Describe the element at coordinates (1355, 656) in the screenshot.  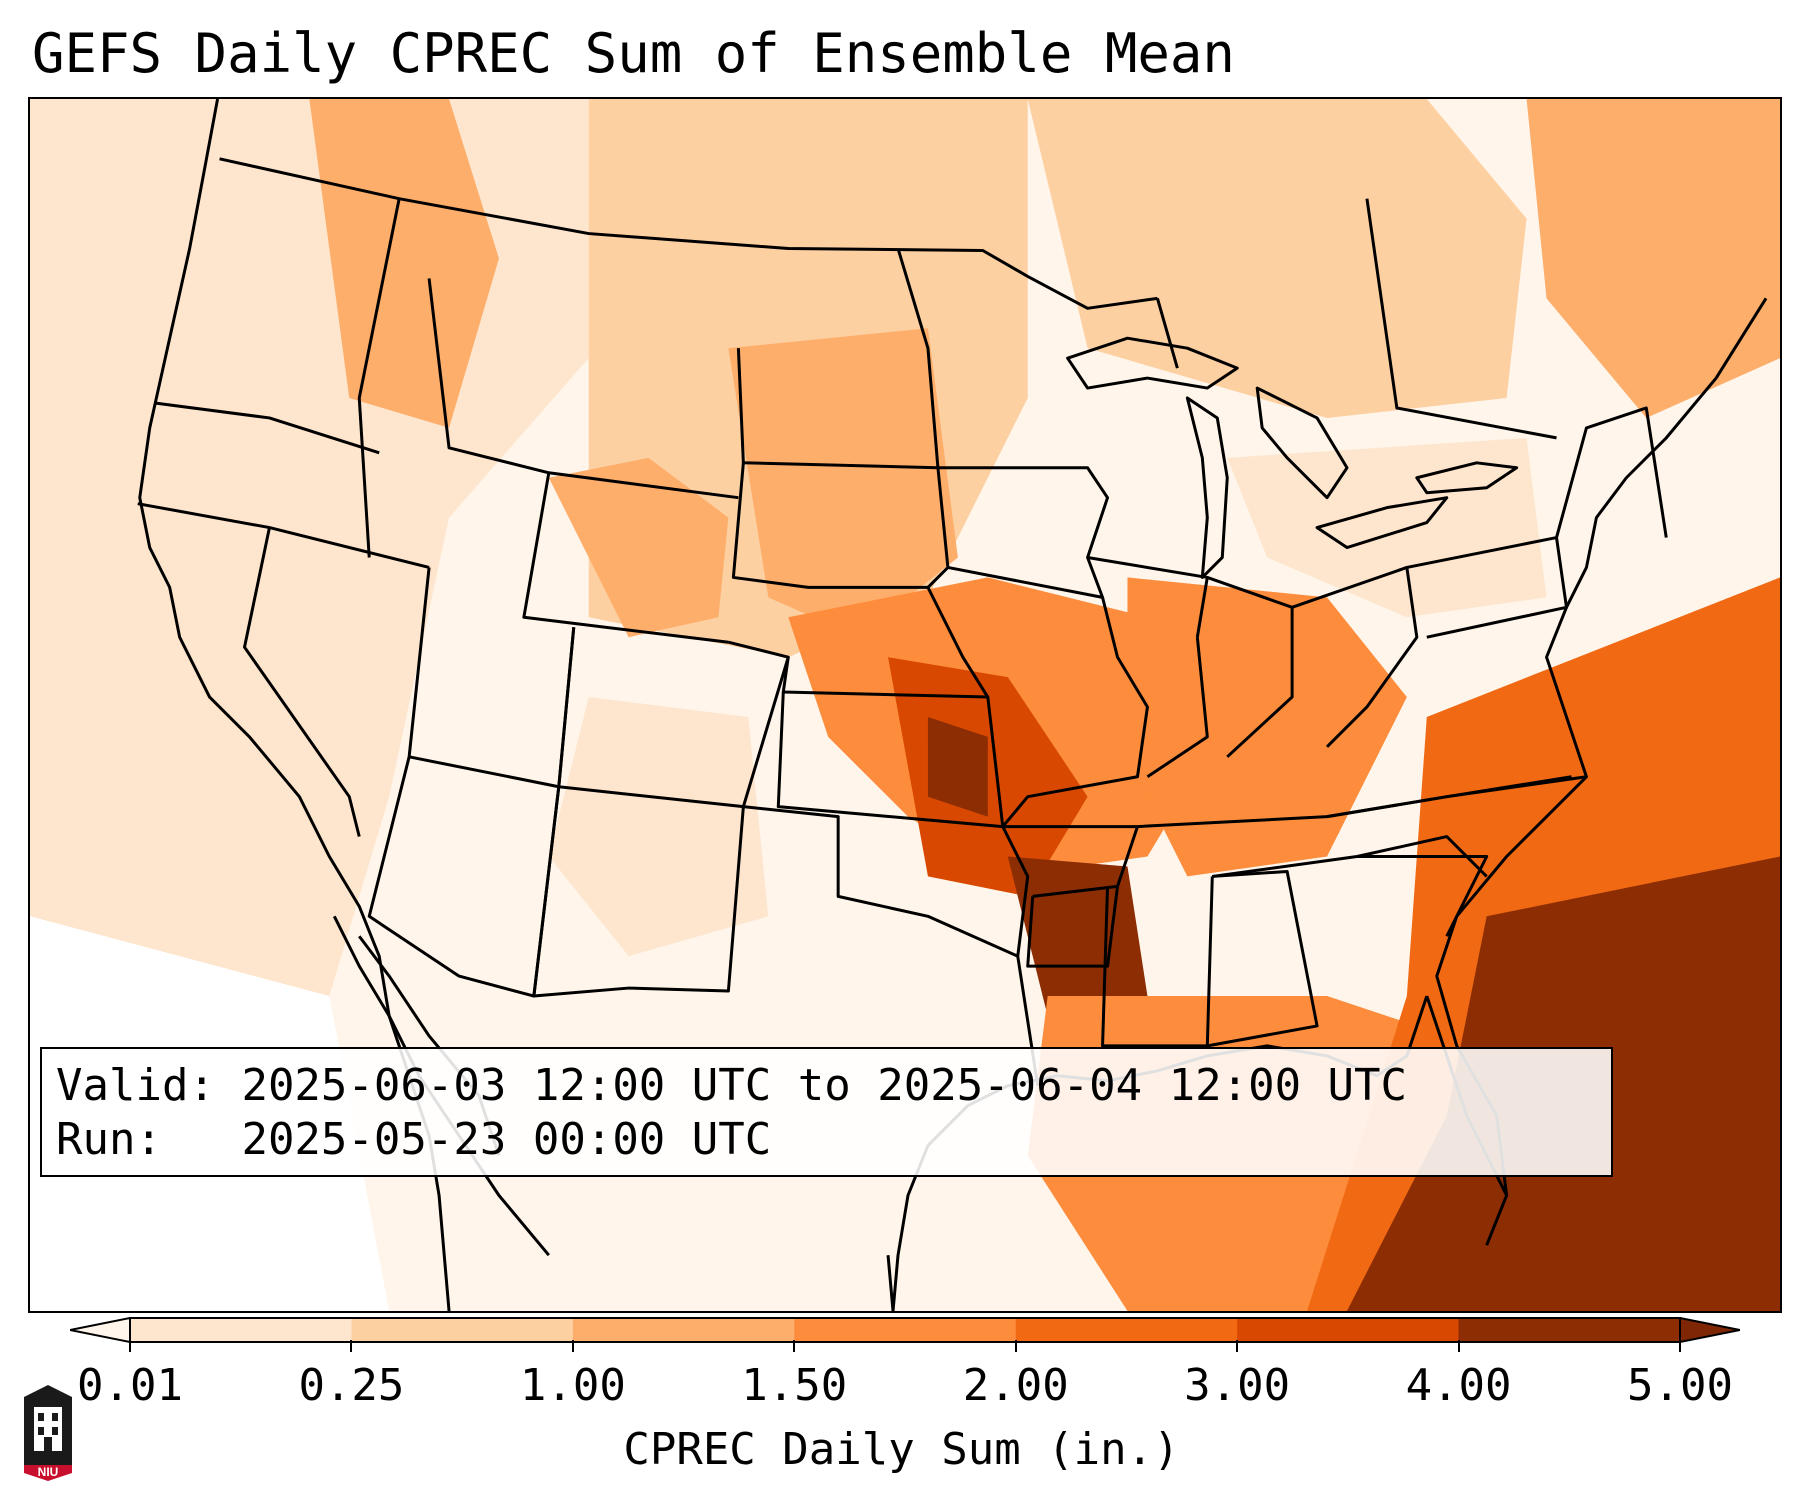
I see `oh-pa-wv-border` at that location.